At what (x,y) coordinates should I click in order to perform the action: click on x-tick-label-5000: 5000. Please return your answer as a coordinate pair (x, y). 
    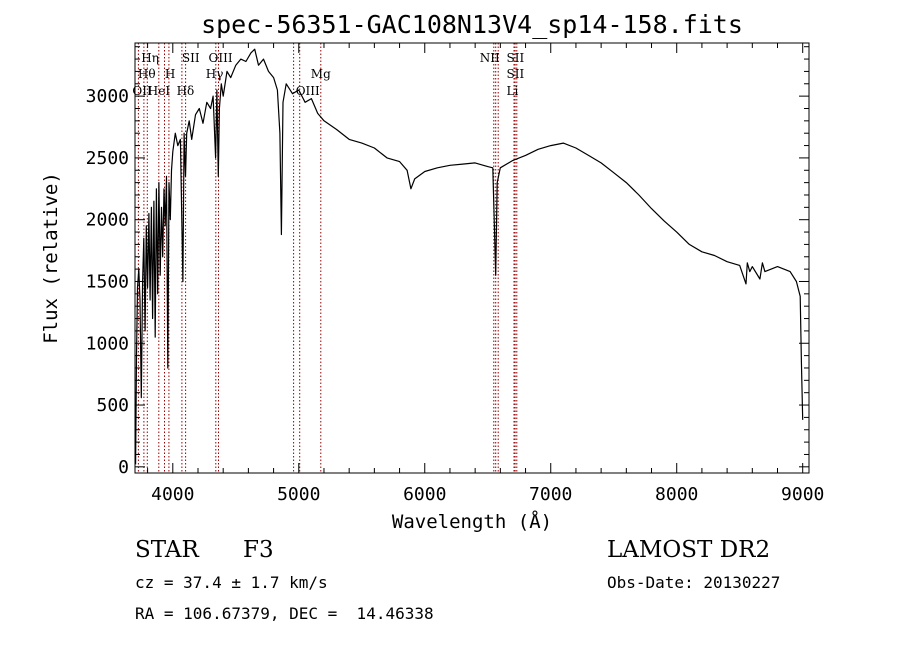
    Looking at the image, I should click on (298, 494).